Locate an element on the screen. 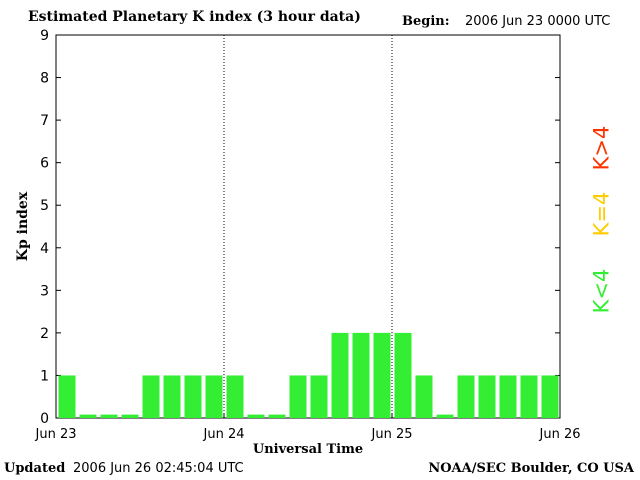 This screenshot has width=640, height=480. y-tick-label: 9 is located at coordinates (44, 36).